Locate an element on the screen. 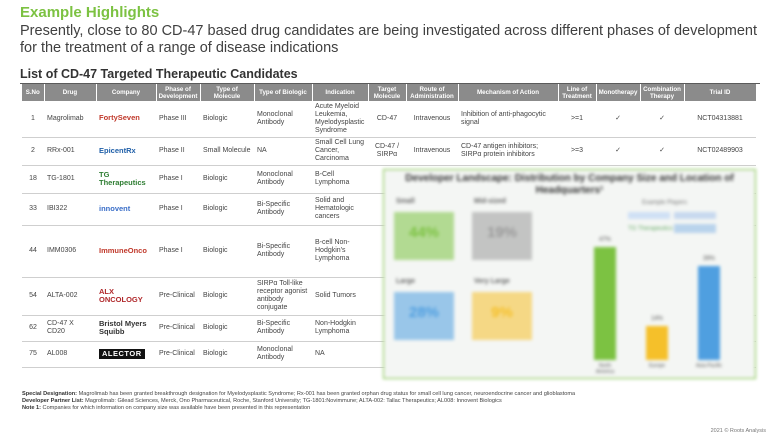 Image resolution: width=780 pixels, height=440 pixels. cell-sno: 18 is located at coordinates (33, 179).